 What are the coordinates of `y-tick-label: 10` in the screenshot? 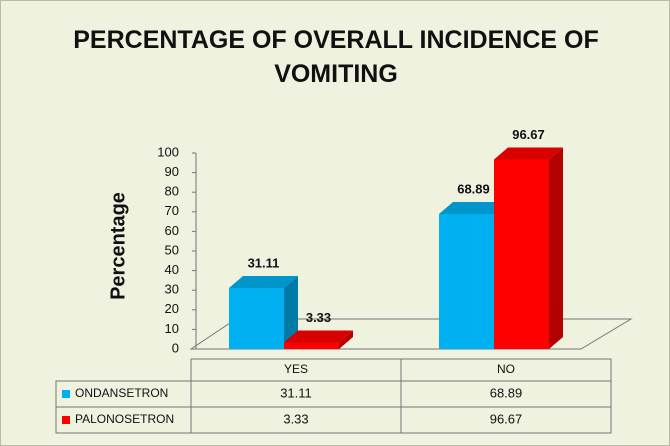 It's located at (172, 328).